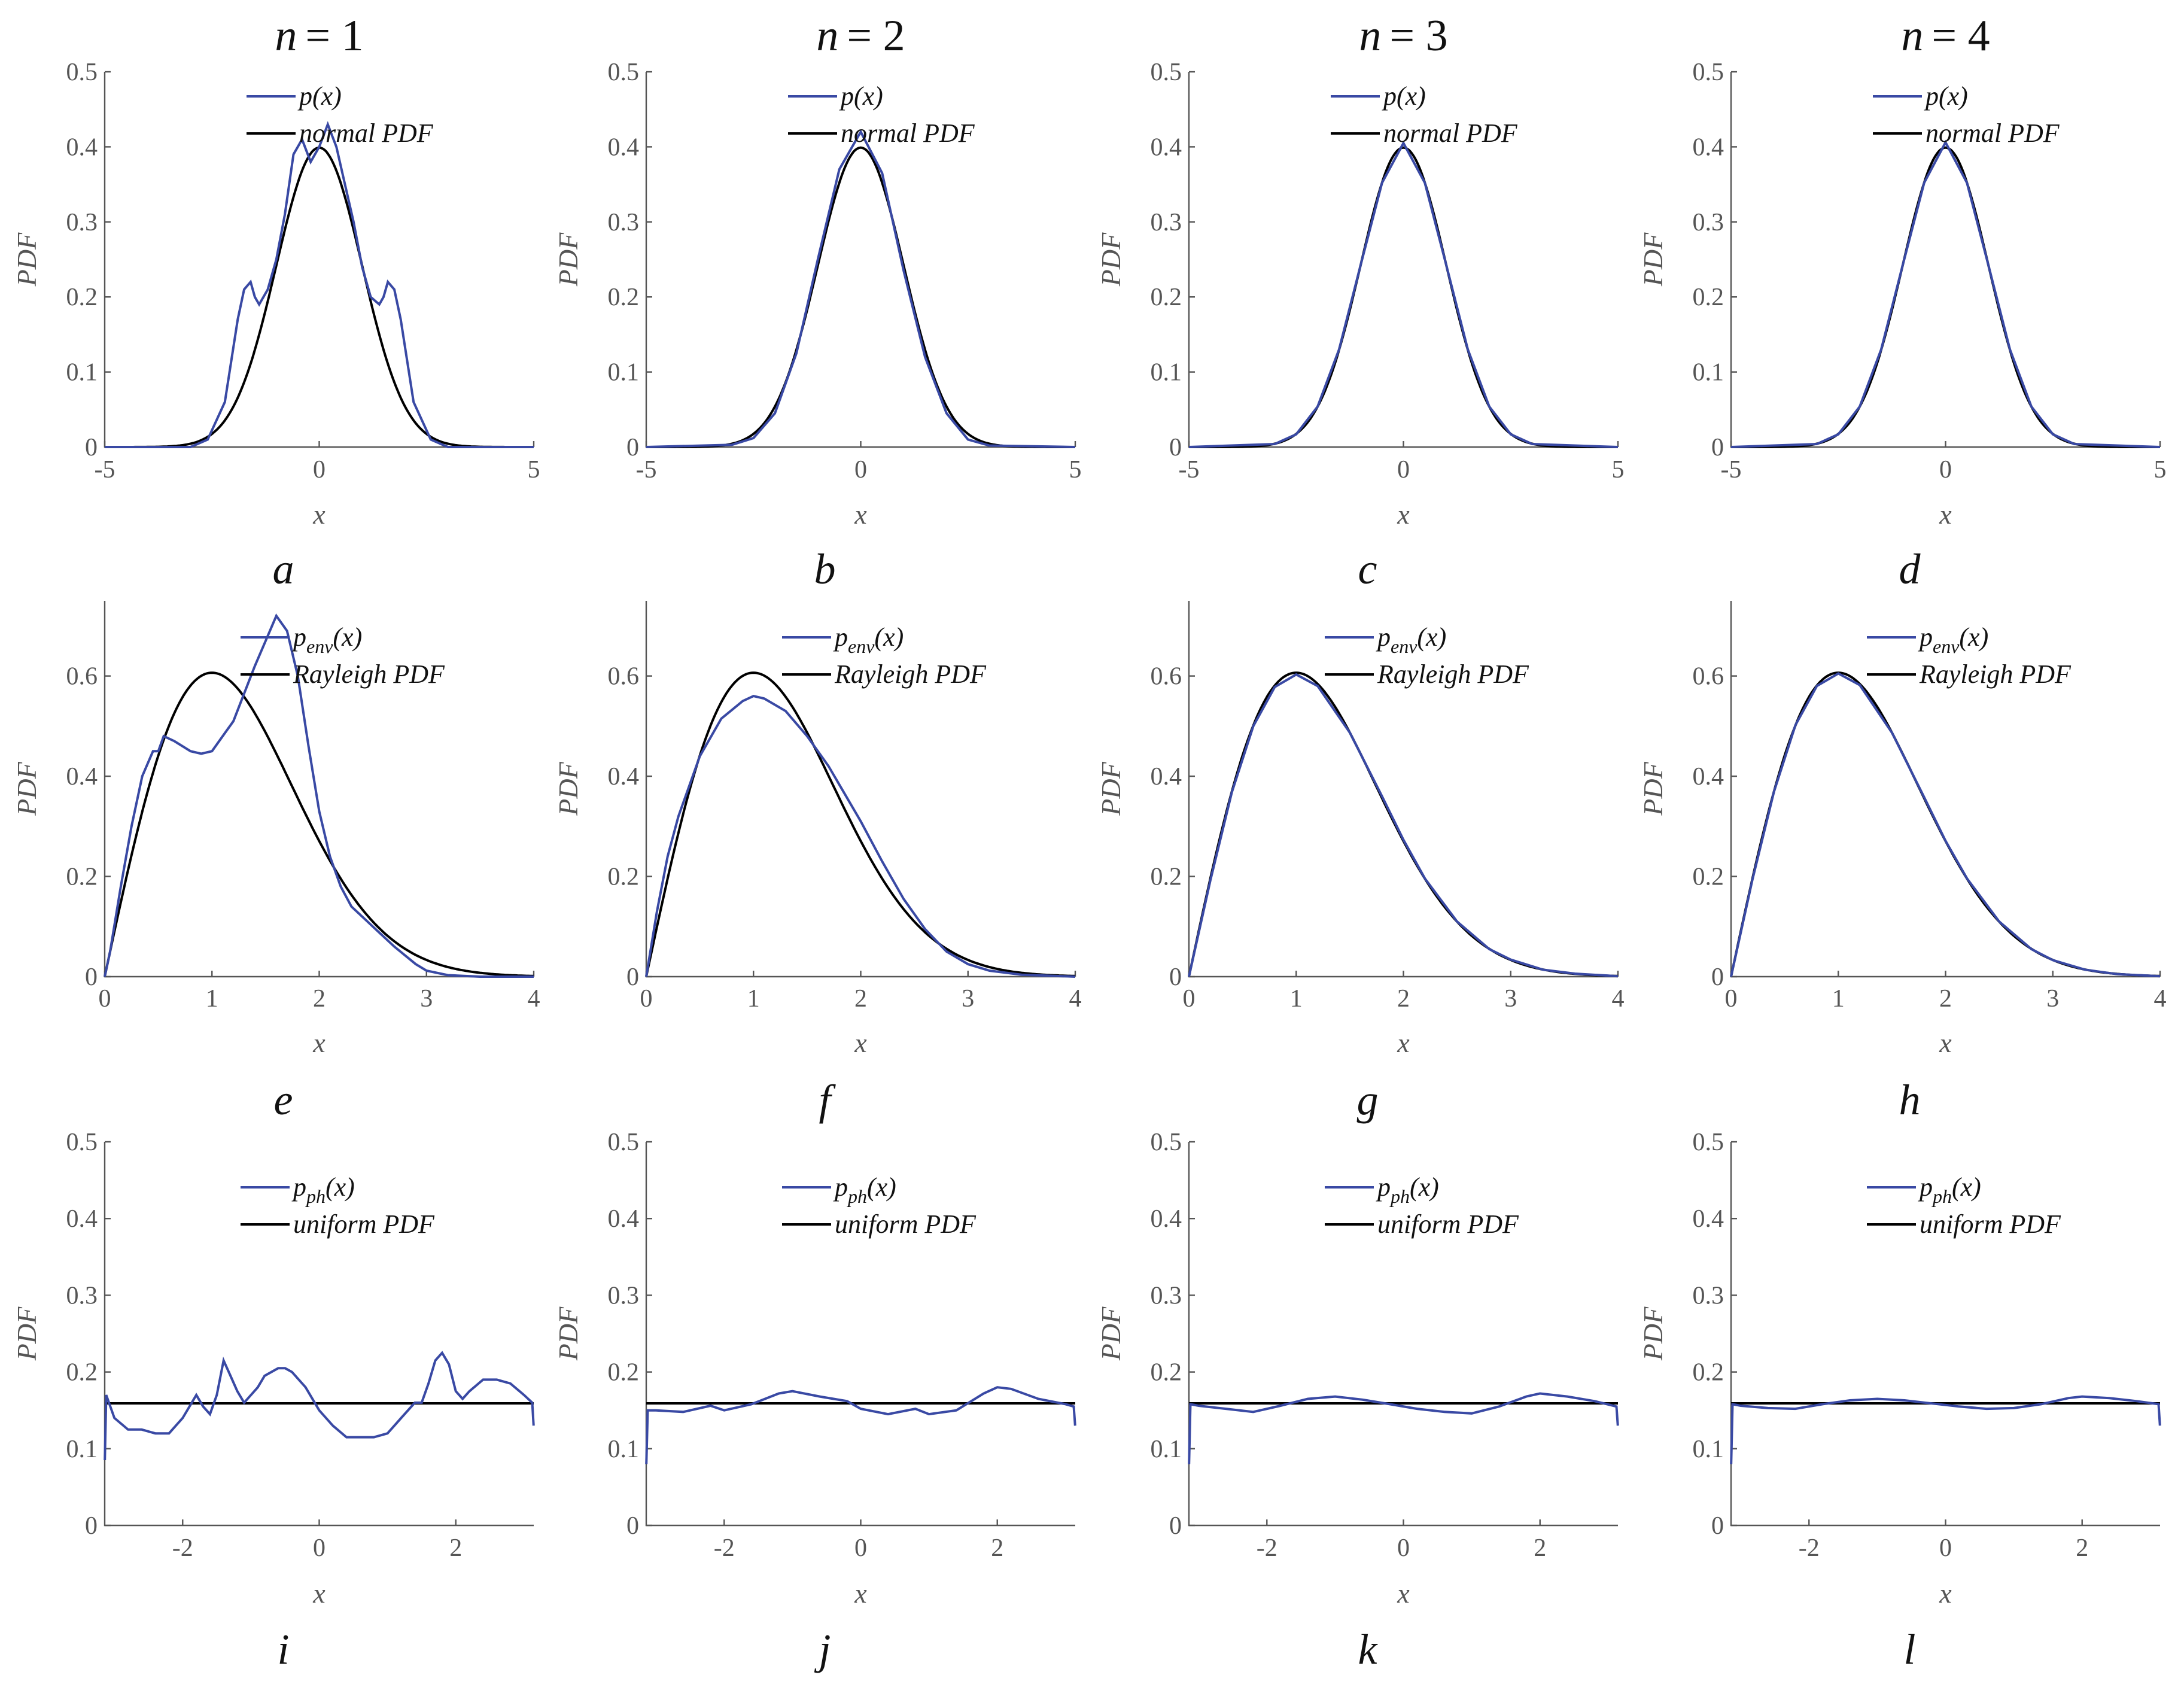 The width and height of the screenshot is (2184, 1690). What do you see at coordinates (860, 297) in the screenshot?
I see `series-line-normal` at bounding box center [860, 297].